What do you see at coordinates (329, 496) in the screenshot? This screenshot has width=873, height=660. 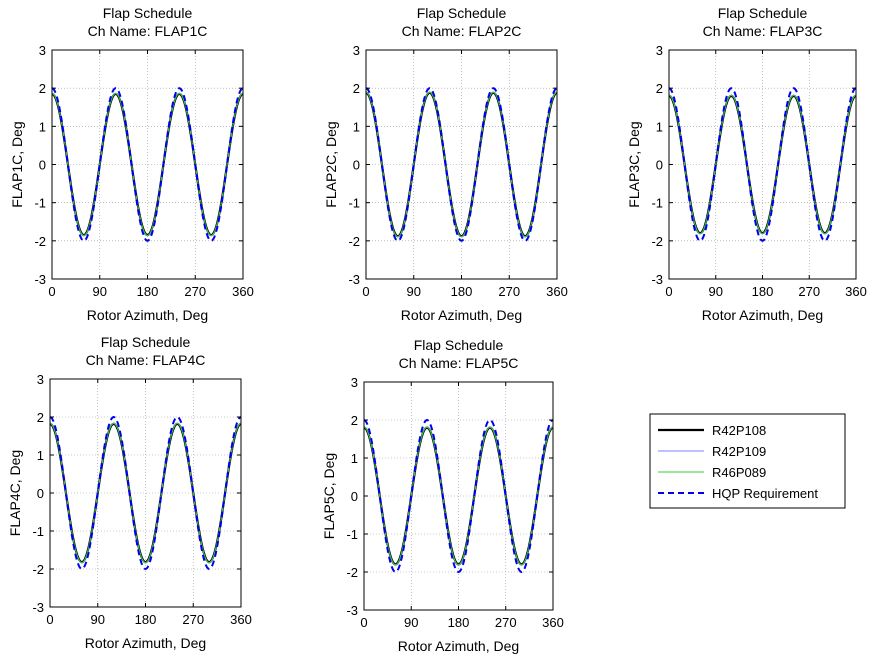 I see `y-axis-label: FLAP5C, Deg` at bounding box center [329, 496].